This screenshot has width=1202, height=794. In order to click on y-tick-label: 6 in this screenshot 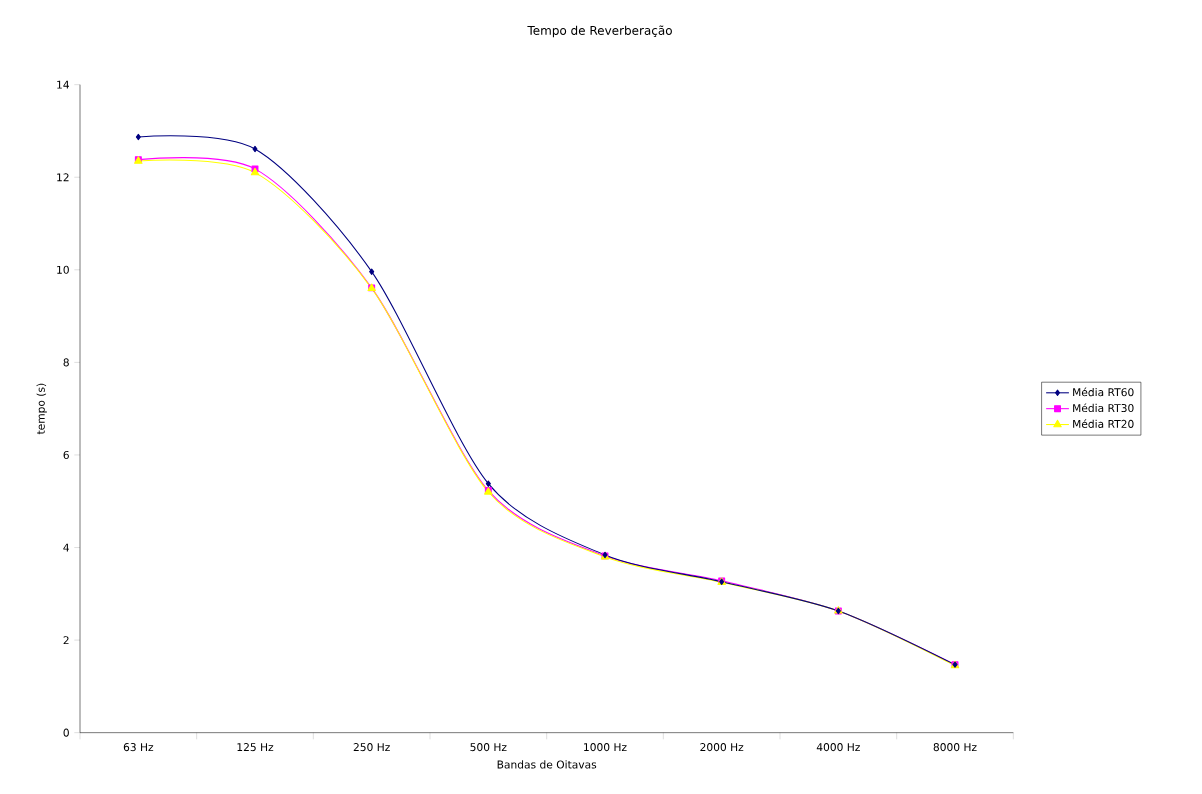, I will do `click(66, 454)`.